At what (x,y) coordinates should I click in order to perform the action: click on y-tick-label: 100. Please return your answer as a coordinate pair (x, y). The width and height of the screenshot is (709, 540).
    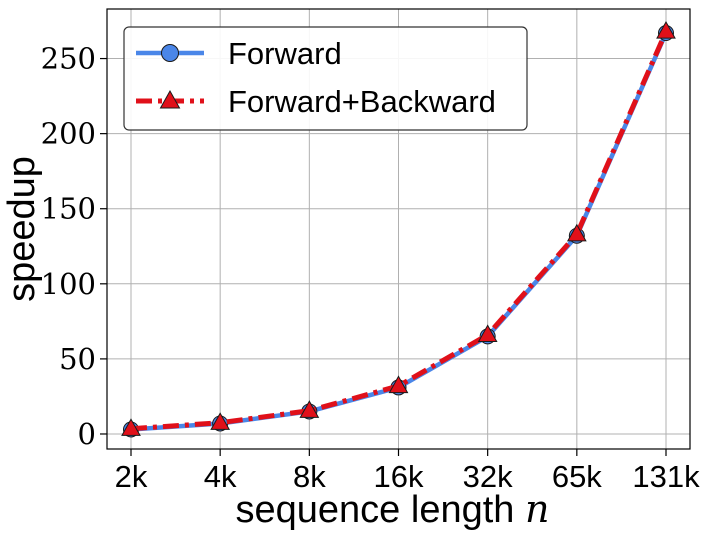
    Looking at the image, I should click on (68, 284).